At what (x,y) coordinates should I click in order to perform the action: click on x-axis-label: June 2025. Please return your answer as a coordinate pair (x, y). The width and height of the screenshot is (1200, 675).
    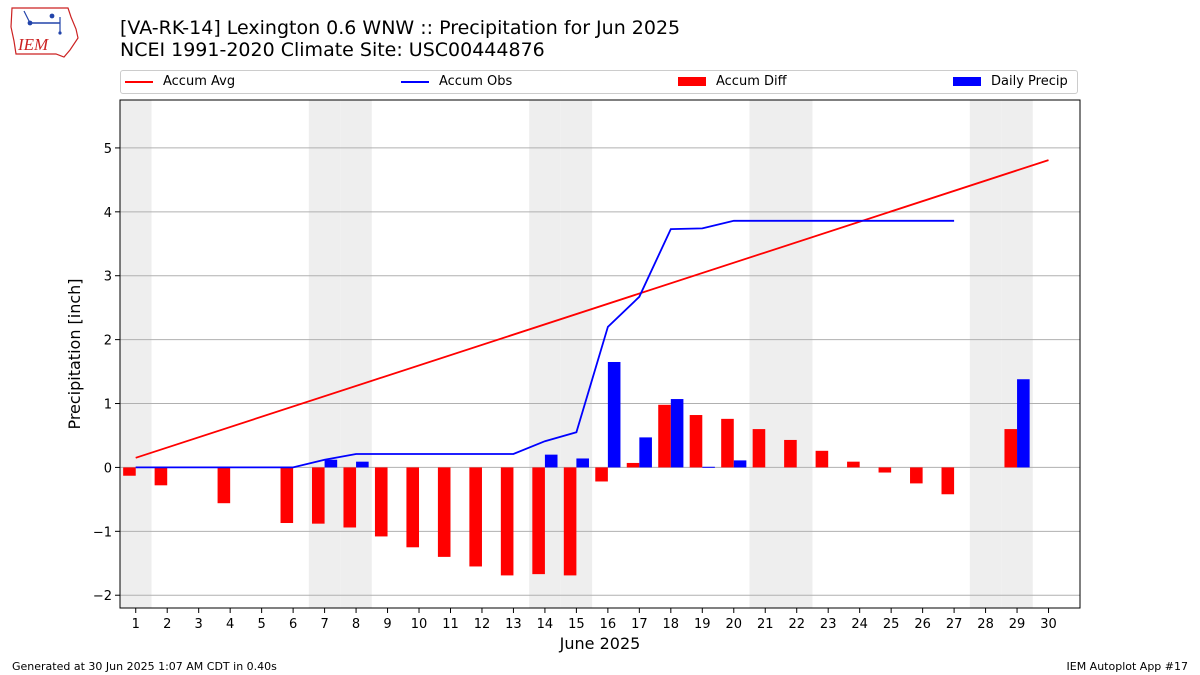
    Looking at the image, I should click on (600, 643).